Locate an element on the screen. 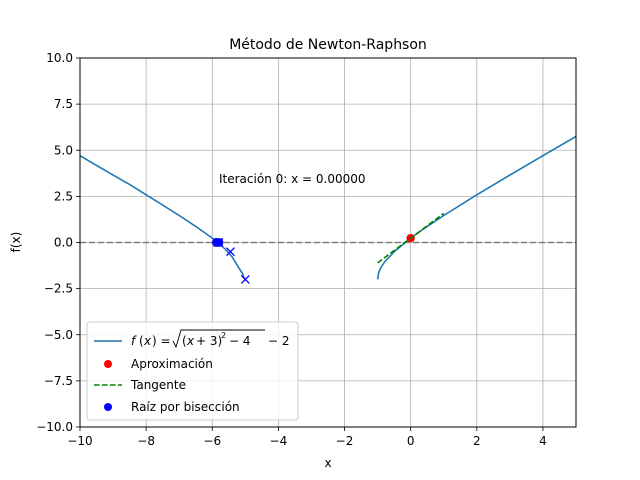 The height and width of the screenshot is (480, 640). y-tick-label: −5.0 is located at coordinates (58, 335).